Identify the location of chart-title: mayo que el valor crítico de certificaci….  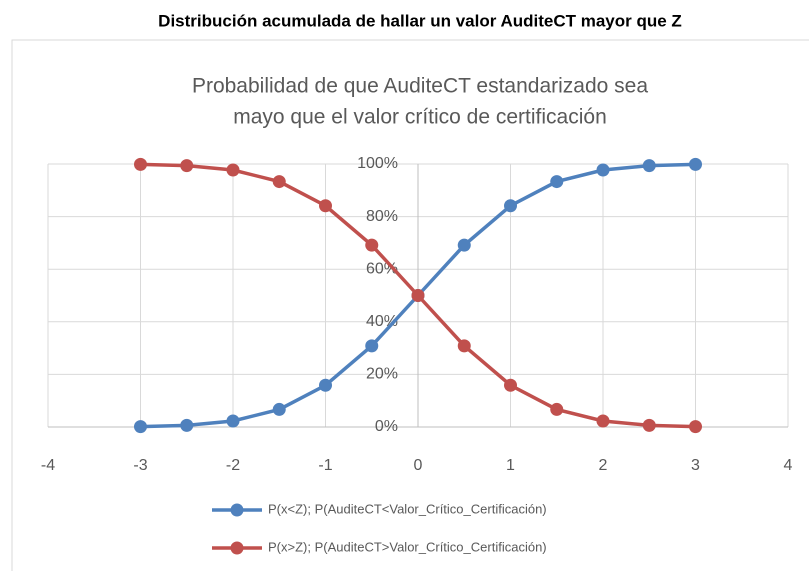
(420, 117).